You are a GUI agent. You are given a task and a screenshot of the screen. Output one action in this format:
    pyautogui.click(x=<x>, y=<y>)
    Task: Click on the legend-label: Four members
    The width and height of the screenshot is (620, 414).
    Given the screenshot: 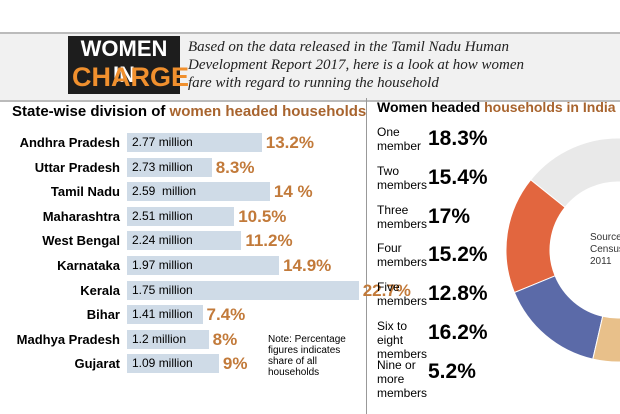 What is the action you would take?
    pyautogui.click(x=402, y=255)
    